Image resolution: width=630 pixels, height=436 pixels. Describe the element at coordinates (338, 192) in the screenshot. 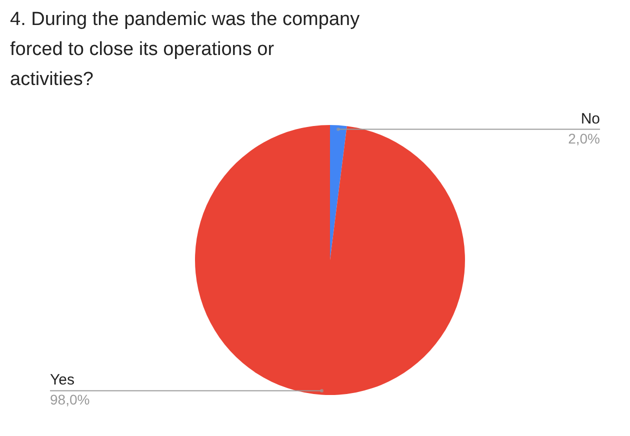

I see `pie-slice` at that location.